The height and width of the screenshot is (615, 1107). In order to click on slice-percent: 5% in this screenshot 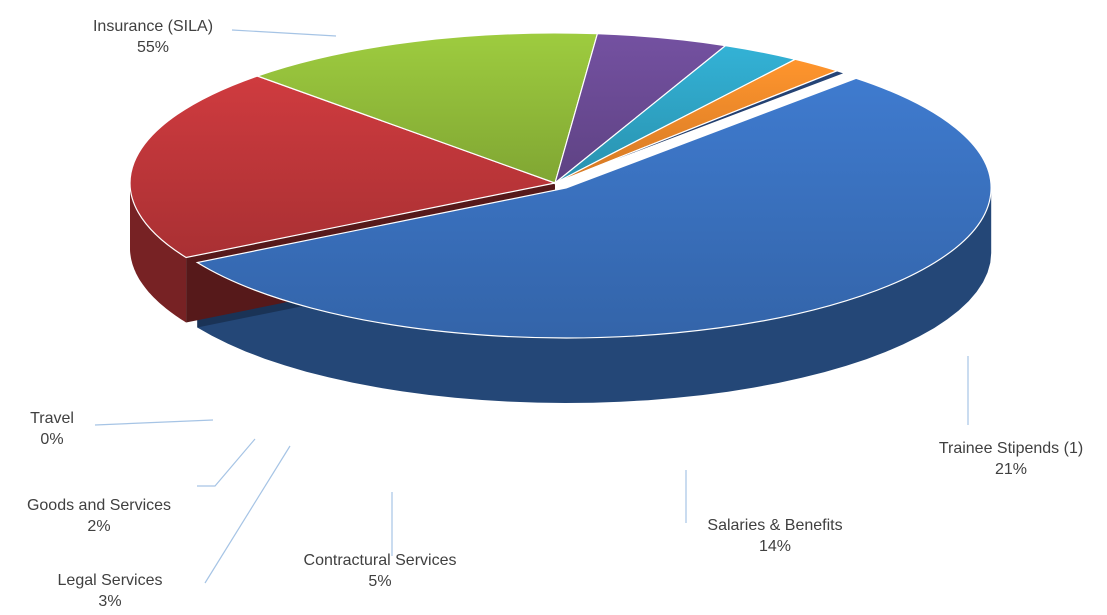, I will do `click(380, 581)`.